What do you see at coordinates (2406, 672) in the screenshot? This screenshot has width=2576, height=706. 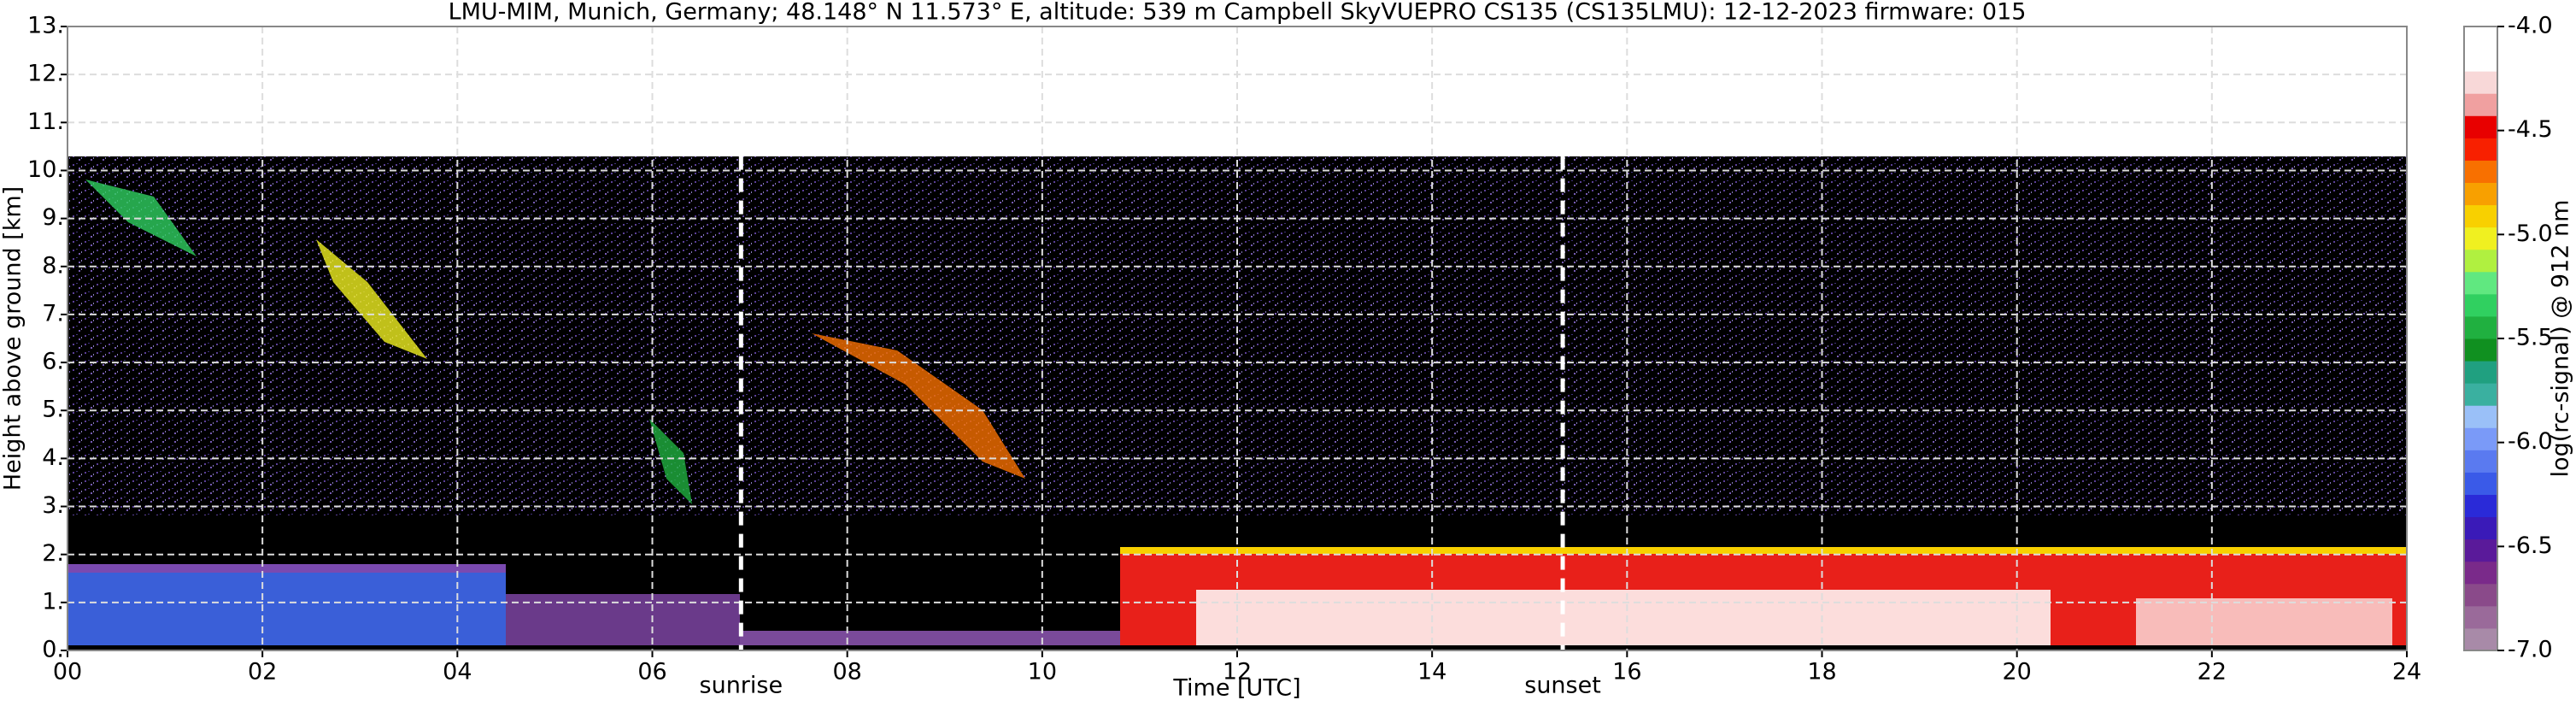 I see `x-tick-label: 24` at bounding box center [2406, 672].